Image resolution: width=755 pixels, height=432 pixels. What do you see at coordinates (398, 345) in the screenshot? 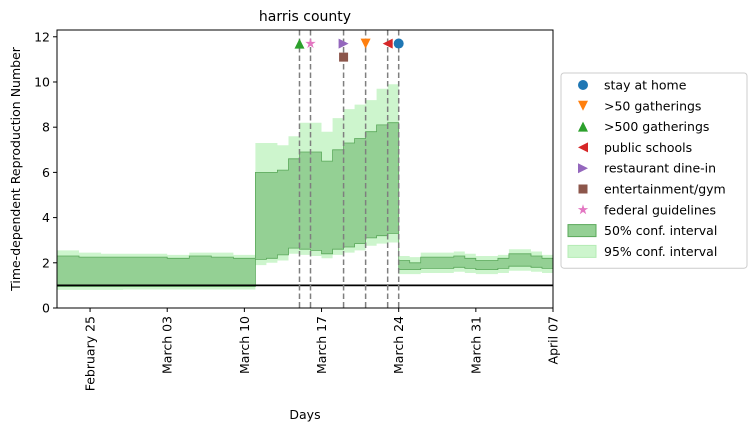
I see `x-tick-label: March 24` at bounding box center [398, 345].